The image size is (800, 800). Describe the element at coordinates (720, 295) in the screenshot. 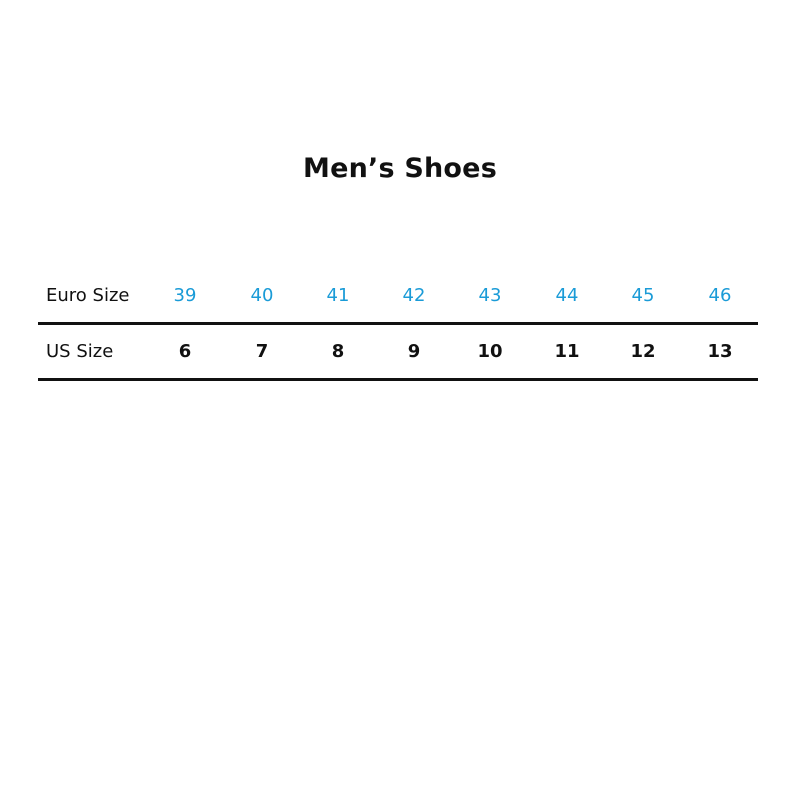

I see `euro-size-cell: 46` at that location.